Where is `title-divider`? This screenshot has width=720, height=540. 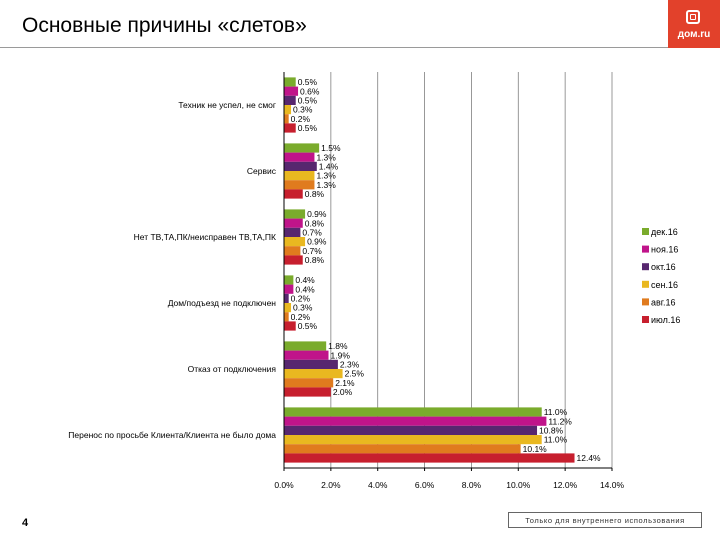
title-divider is located at coordinates (334, 47).